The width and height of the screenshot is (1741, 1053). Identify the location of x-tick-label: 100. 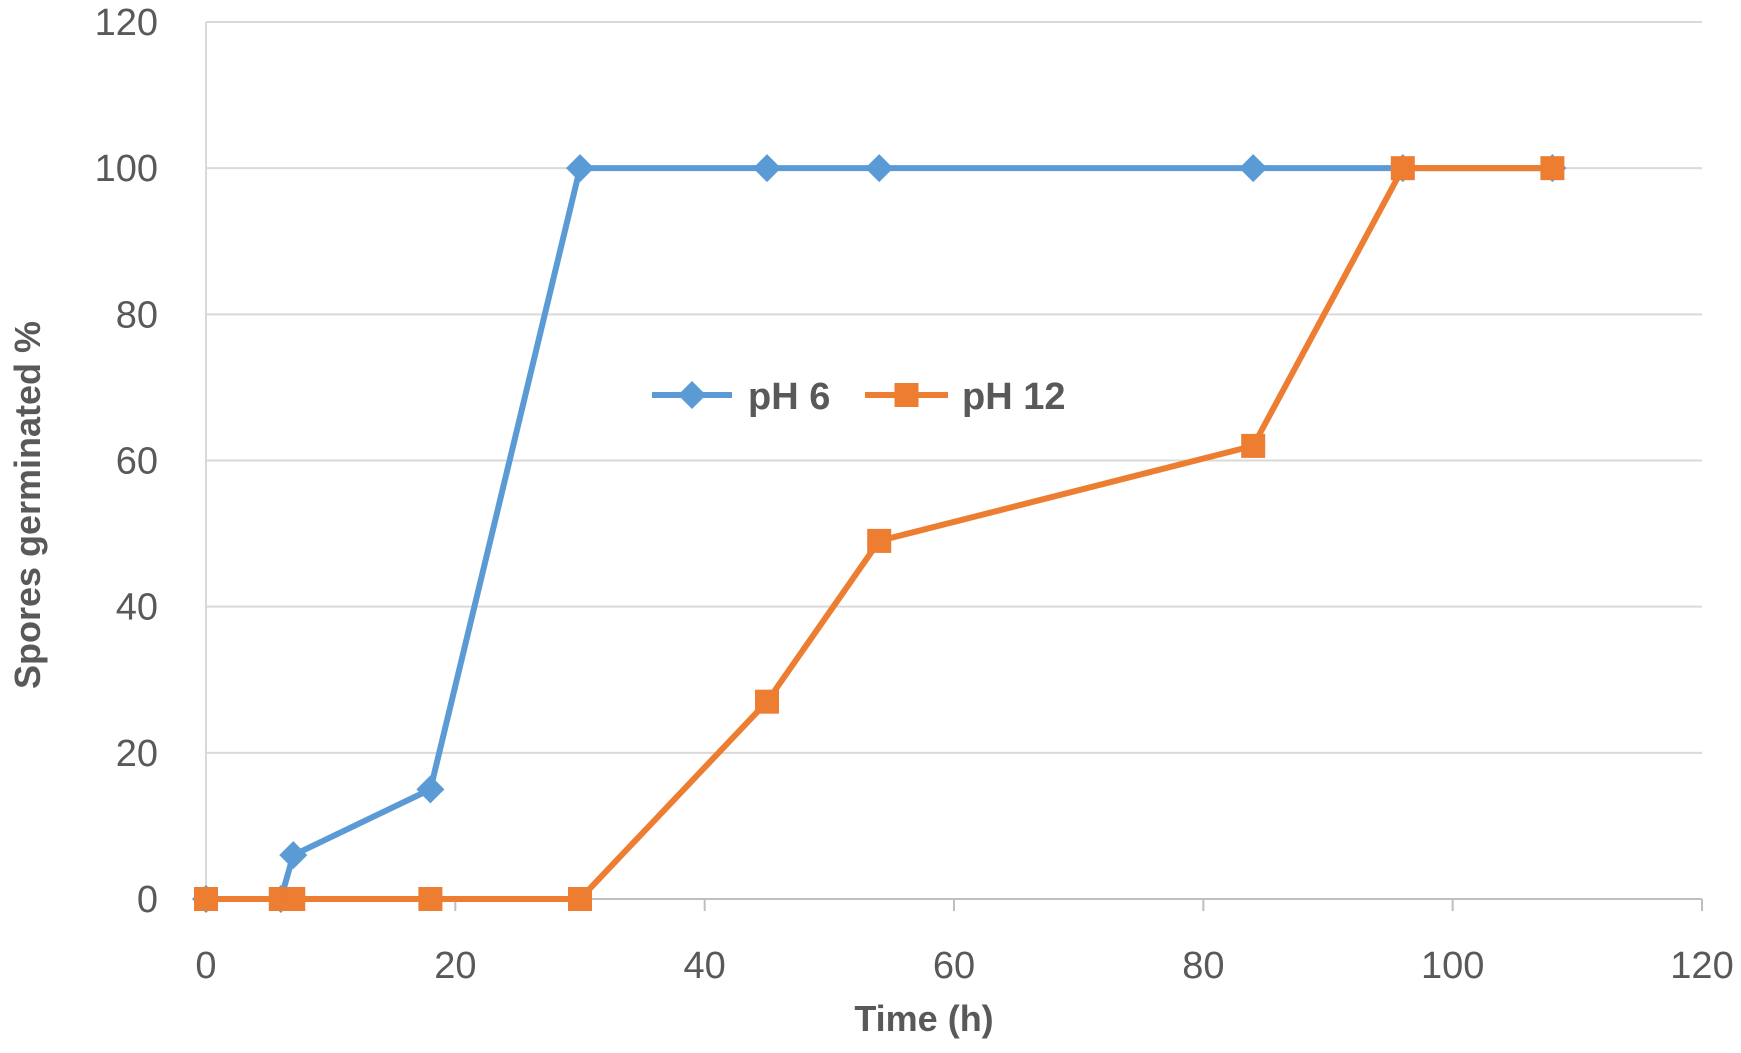
(1452, 966).